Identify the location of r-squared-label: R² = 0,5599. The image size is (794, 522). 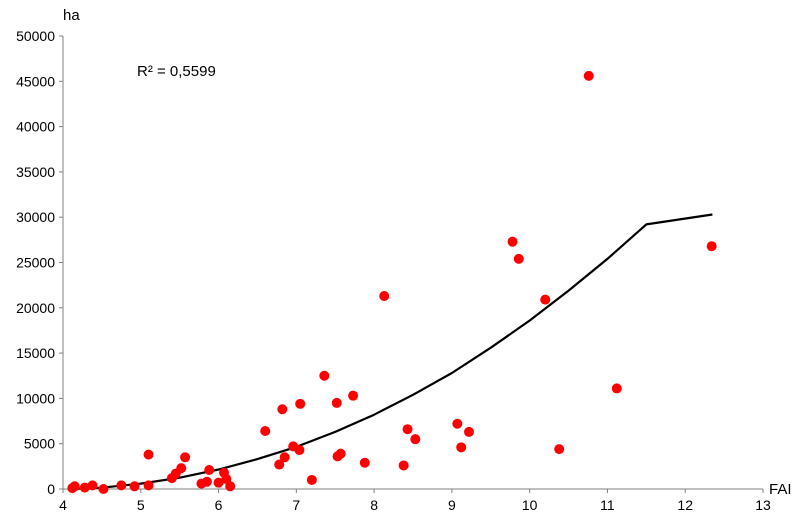
(176, 71).